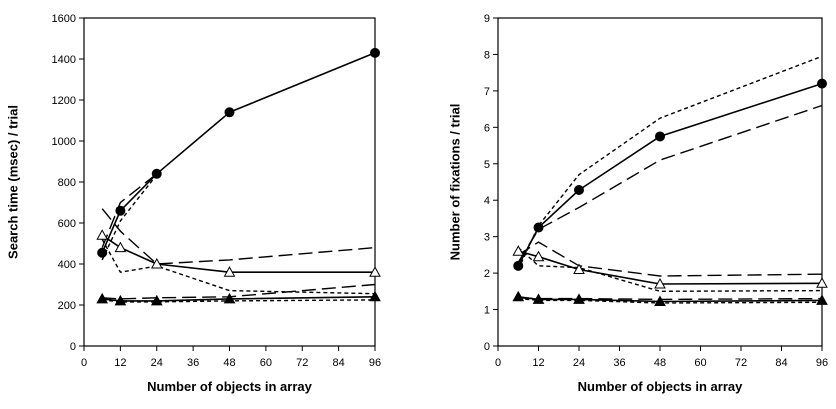 This screenshot has height=409, width=836. I want to click on fixations-y-tick-label: 6, so click(487, 128).